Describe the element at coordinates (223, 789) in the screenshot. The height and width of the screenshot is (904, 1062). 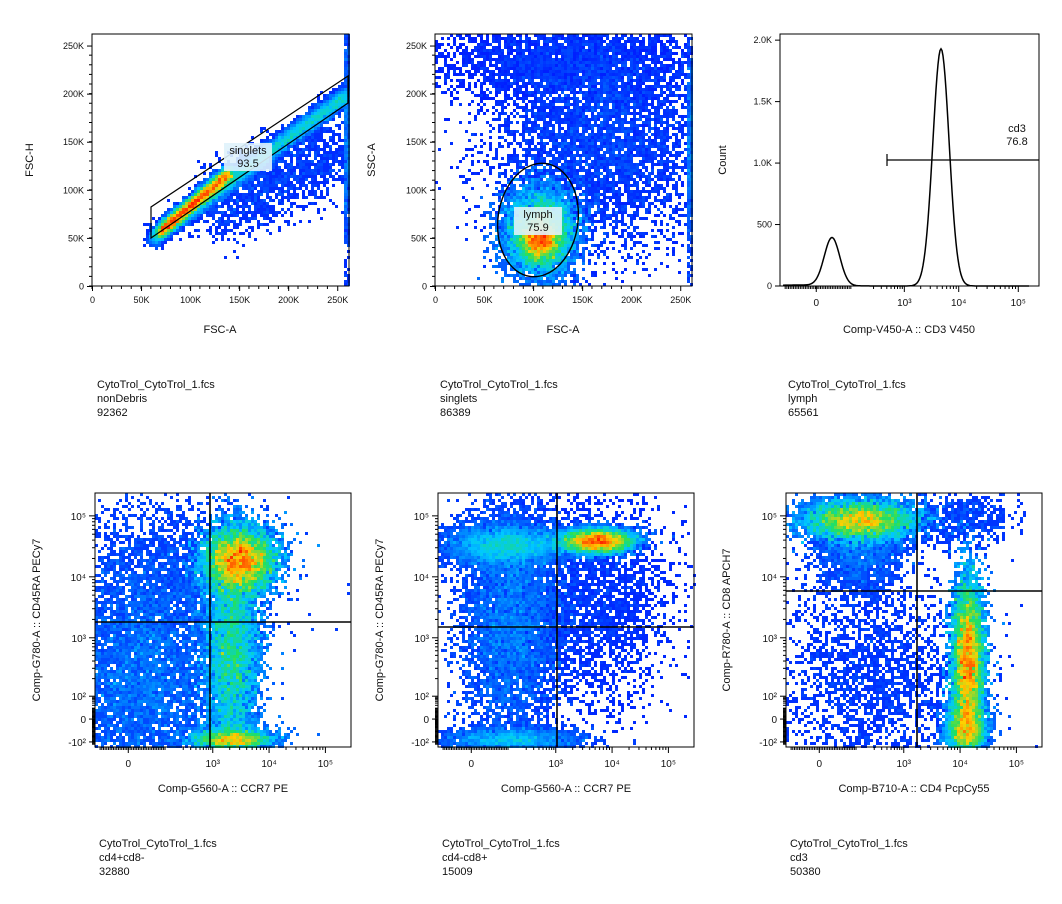
I see `x-axis-label: Comp-G560-A :: CCR7 PE` at that location.